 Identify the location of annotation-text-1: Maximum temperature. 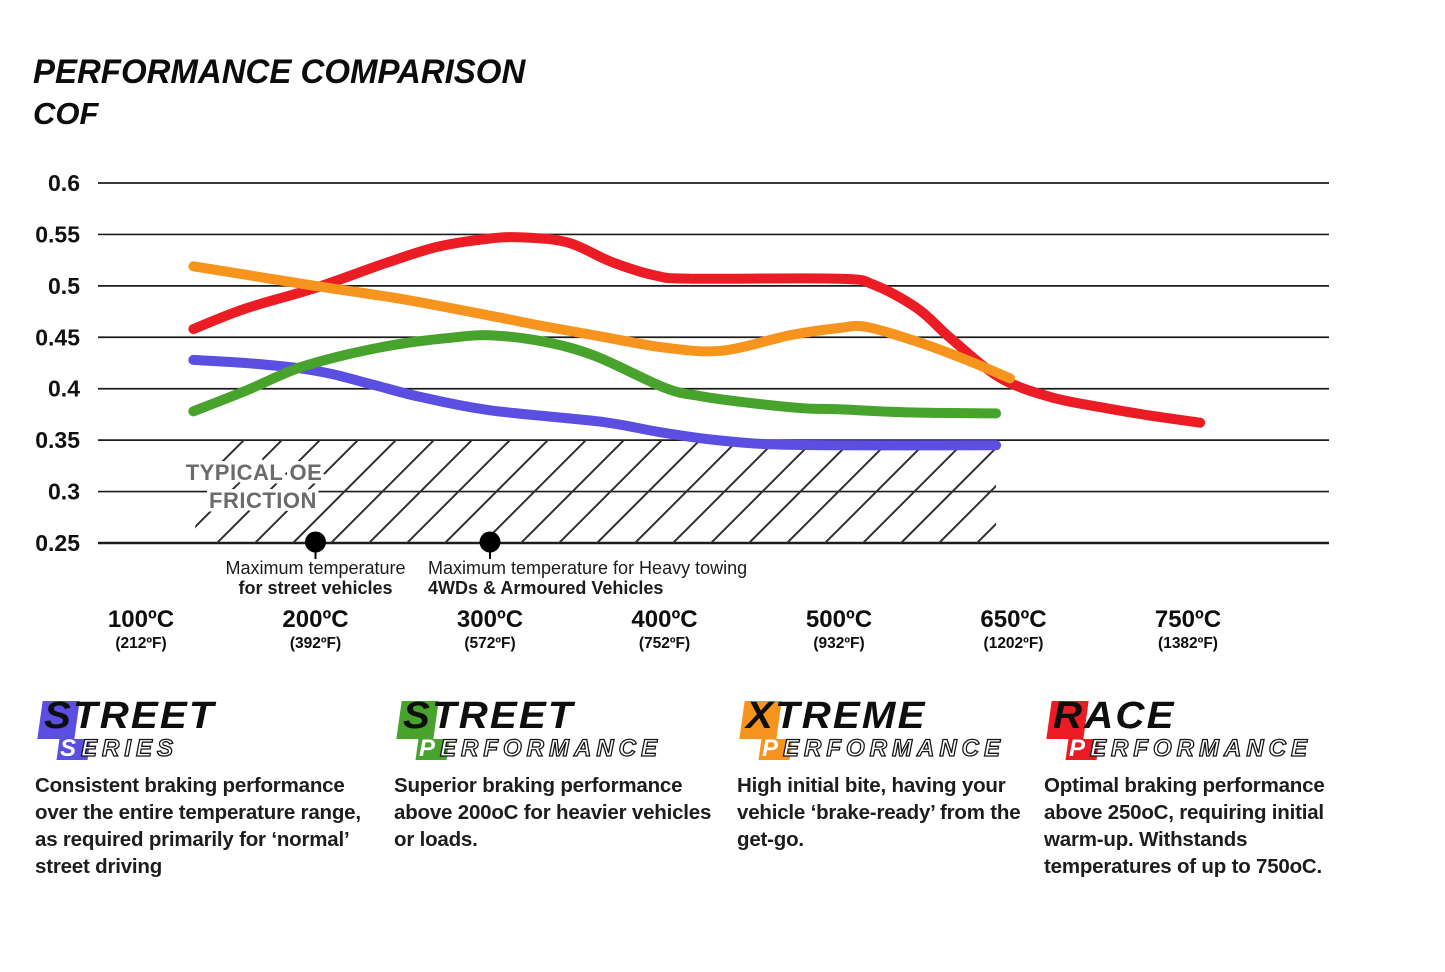
(315, 568).